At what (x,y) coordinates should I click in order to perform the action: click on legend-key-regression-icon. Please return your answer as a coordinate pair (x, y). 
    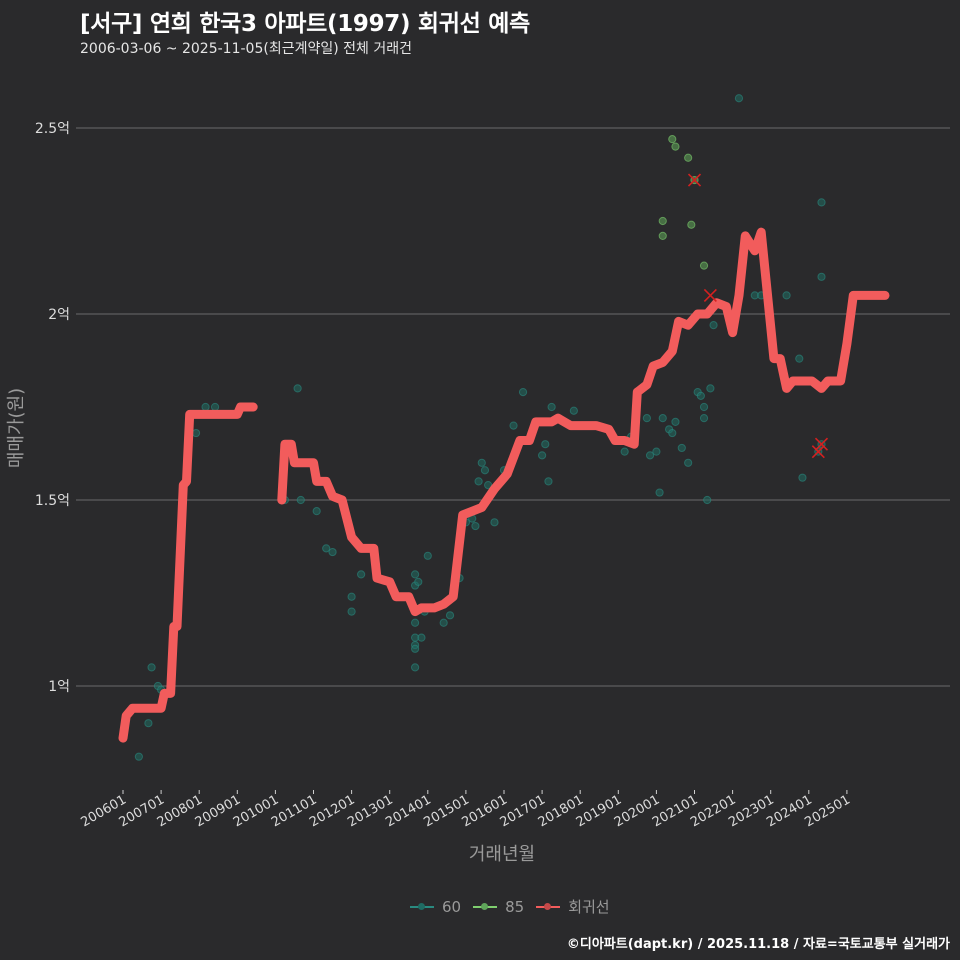
    Looking at the image, I should click on (548, 907).